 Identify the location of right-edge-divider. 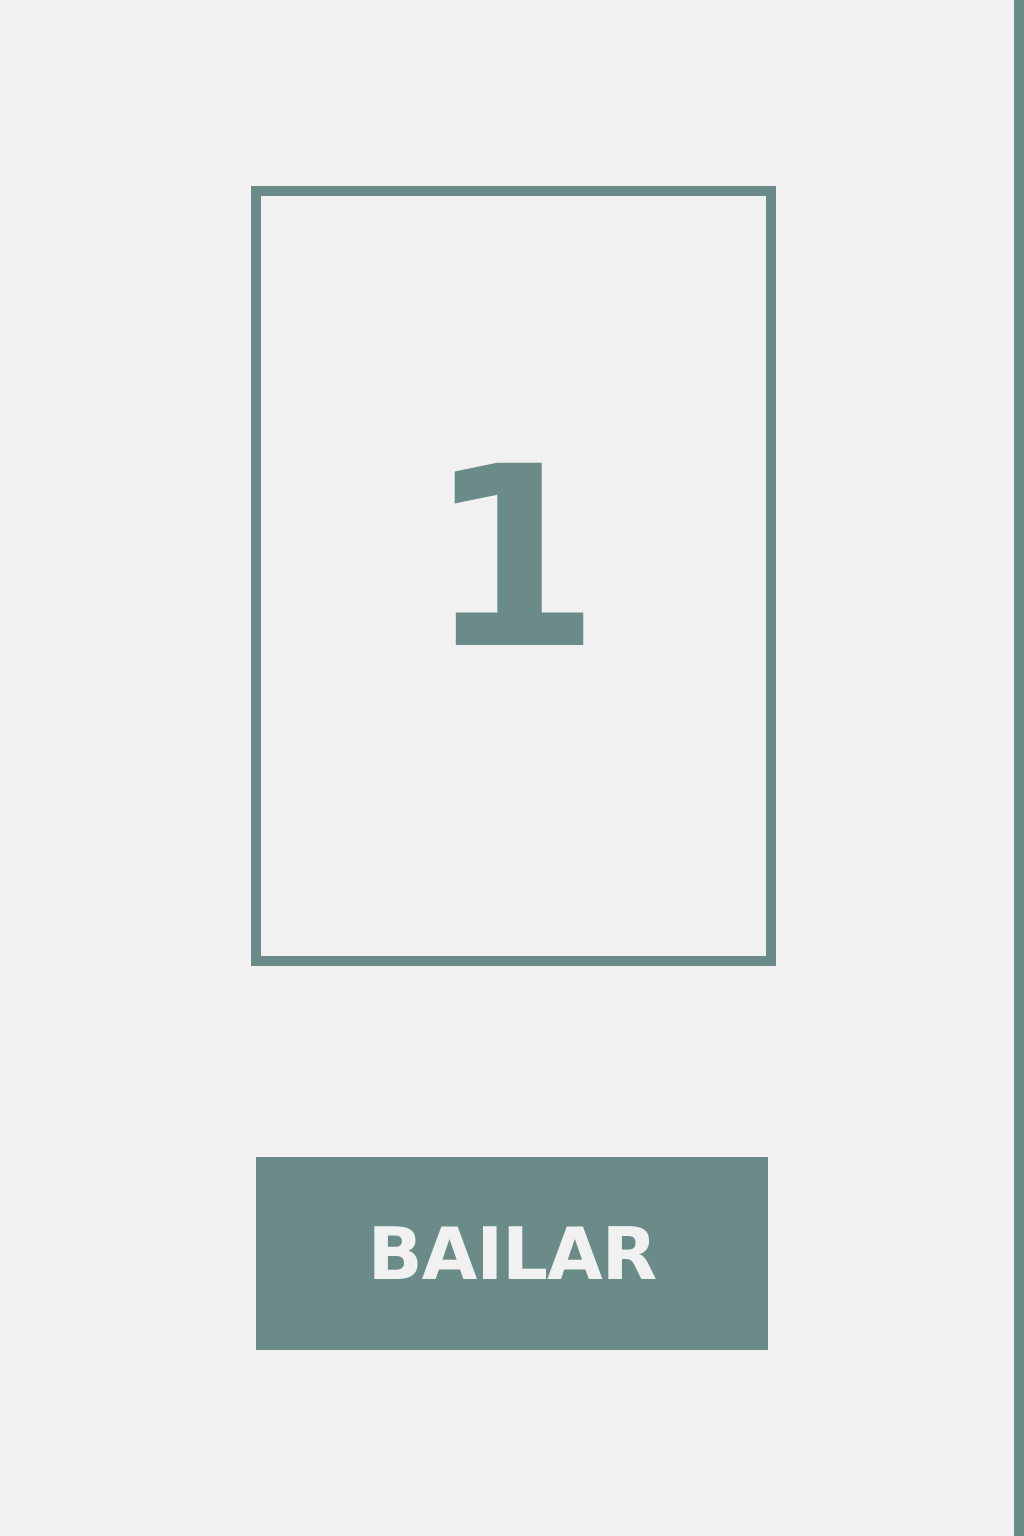
(1019, 768).